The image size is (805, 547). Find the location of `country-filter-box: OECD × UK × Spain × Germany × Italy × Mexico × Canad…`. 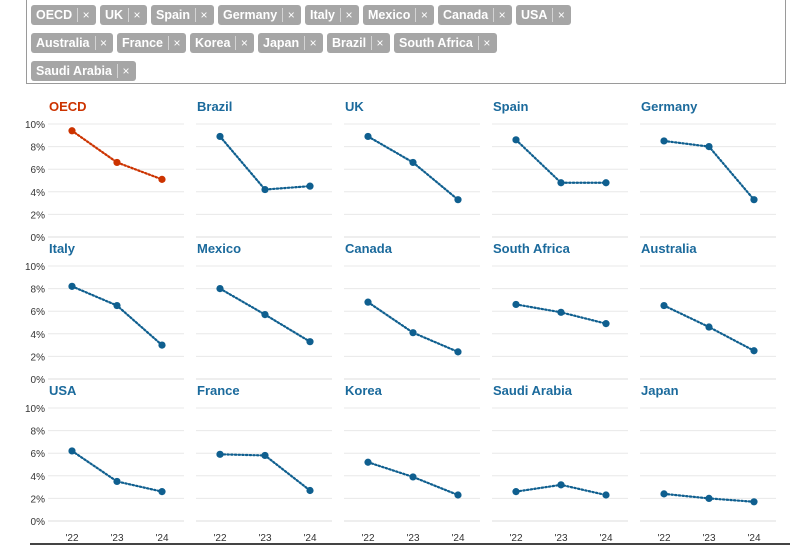

country-filter-box: OECD × UK × Spain × Germany × Italy × Mexico × Canad… is located at coordinates (406, 42).